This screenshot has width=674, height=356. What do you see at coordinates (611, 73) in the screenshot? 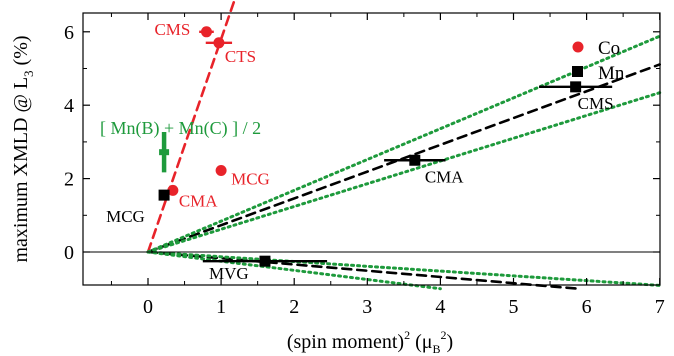
I see `legend-mn-label: Mn` at bounding box center [611, 73].